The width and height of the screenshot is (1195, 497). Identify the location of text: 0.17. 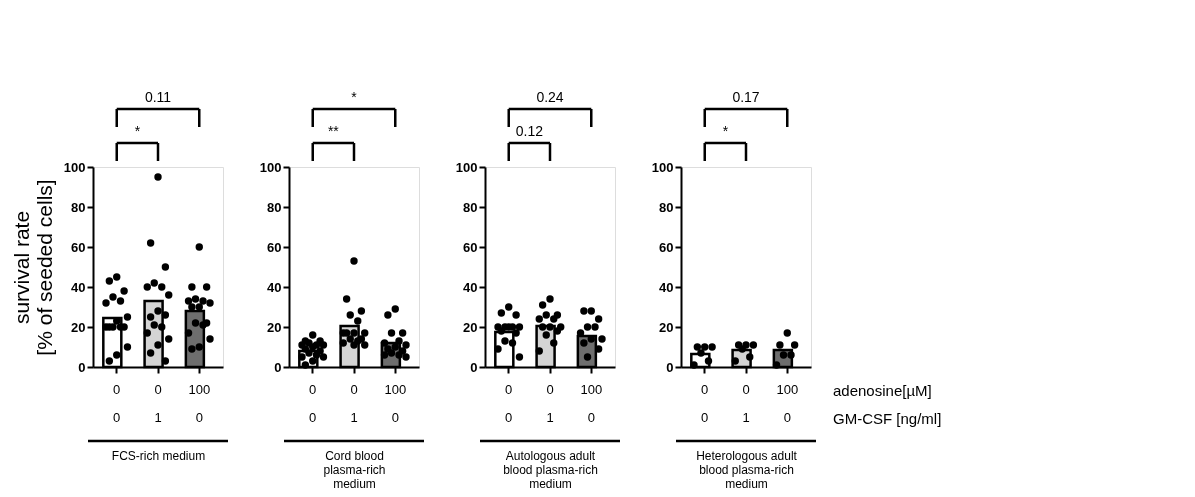
(746, 97).